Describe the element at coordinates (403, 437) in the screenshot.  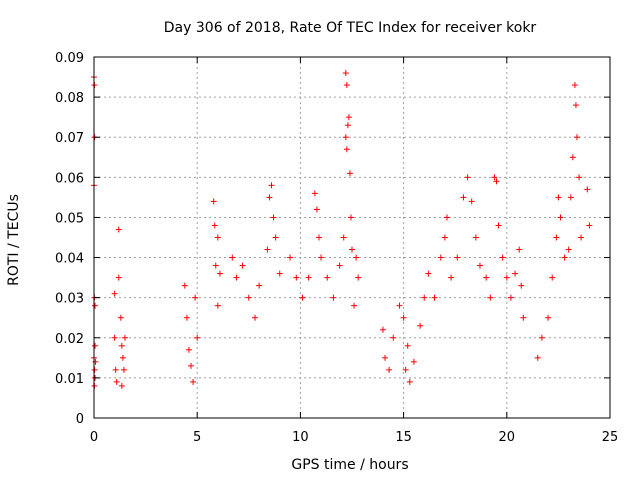
I see `x-tick-label: 15` at that location.